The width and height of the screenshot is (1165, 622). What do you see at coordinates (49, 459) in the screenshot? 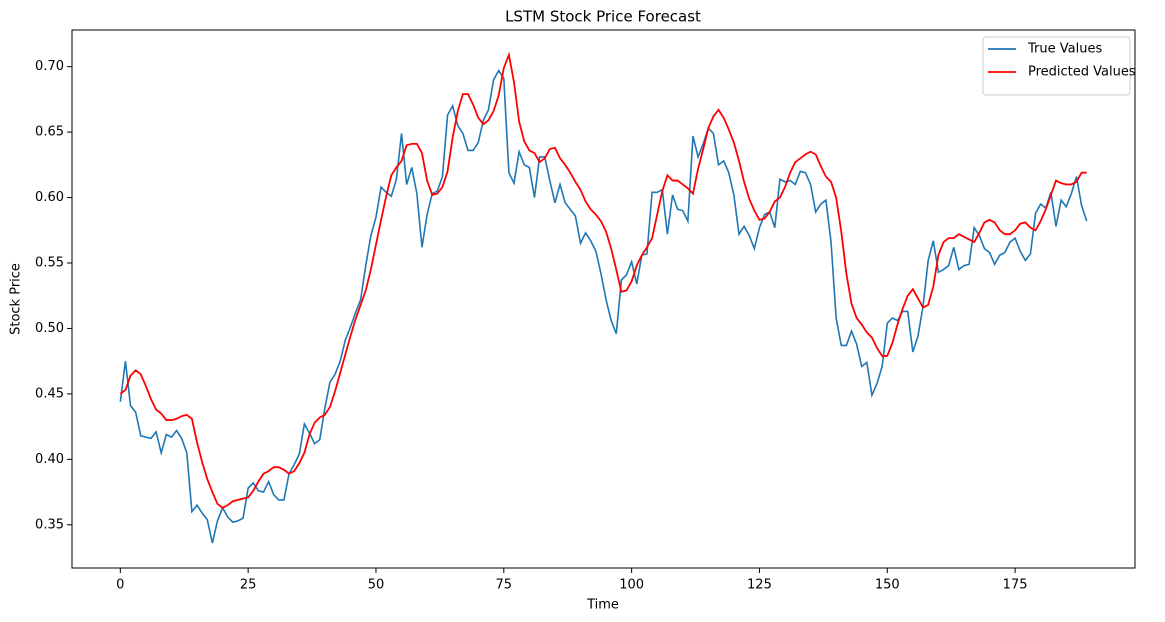
I see `y-tick-label: 0.40` at bounding box center [49, 459].